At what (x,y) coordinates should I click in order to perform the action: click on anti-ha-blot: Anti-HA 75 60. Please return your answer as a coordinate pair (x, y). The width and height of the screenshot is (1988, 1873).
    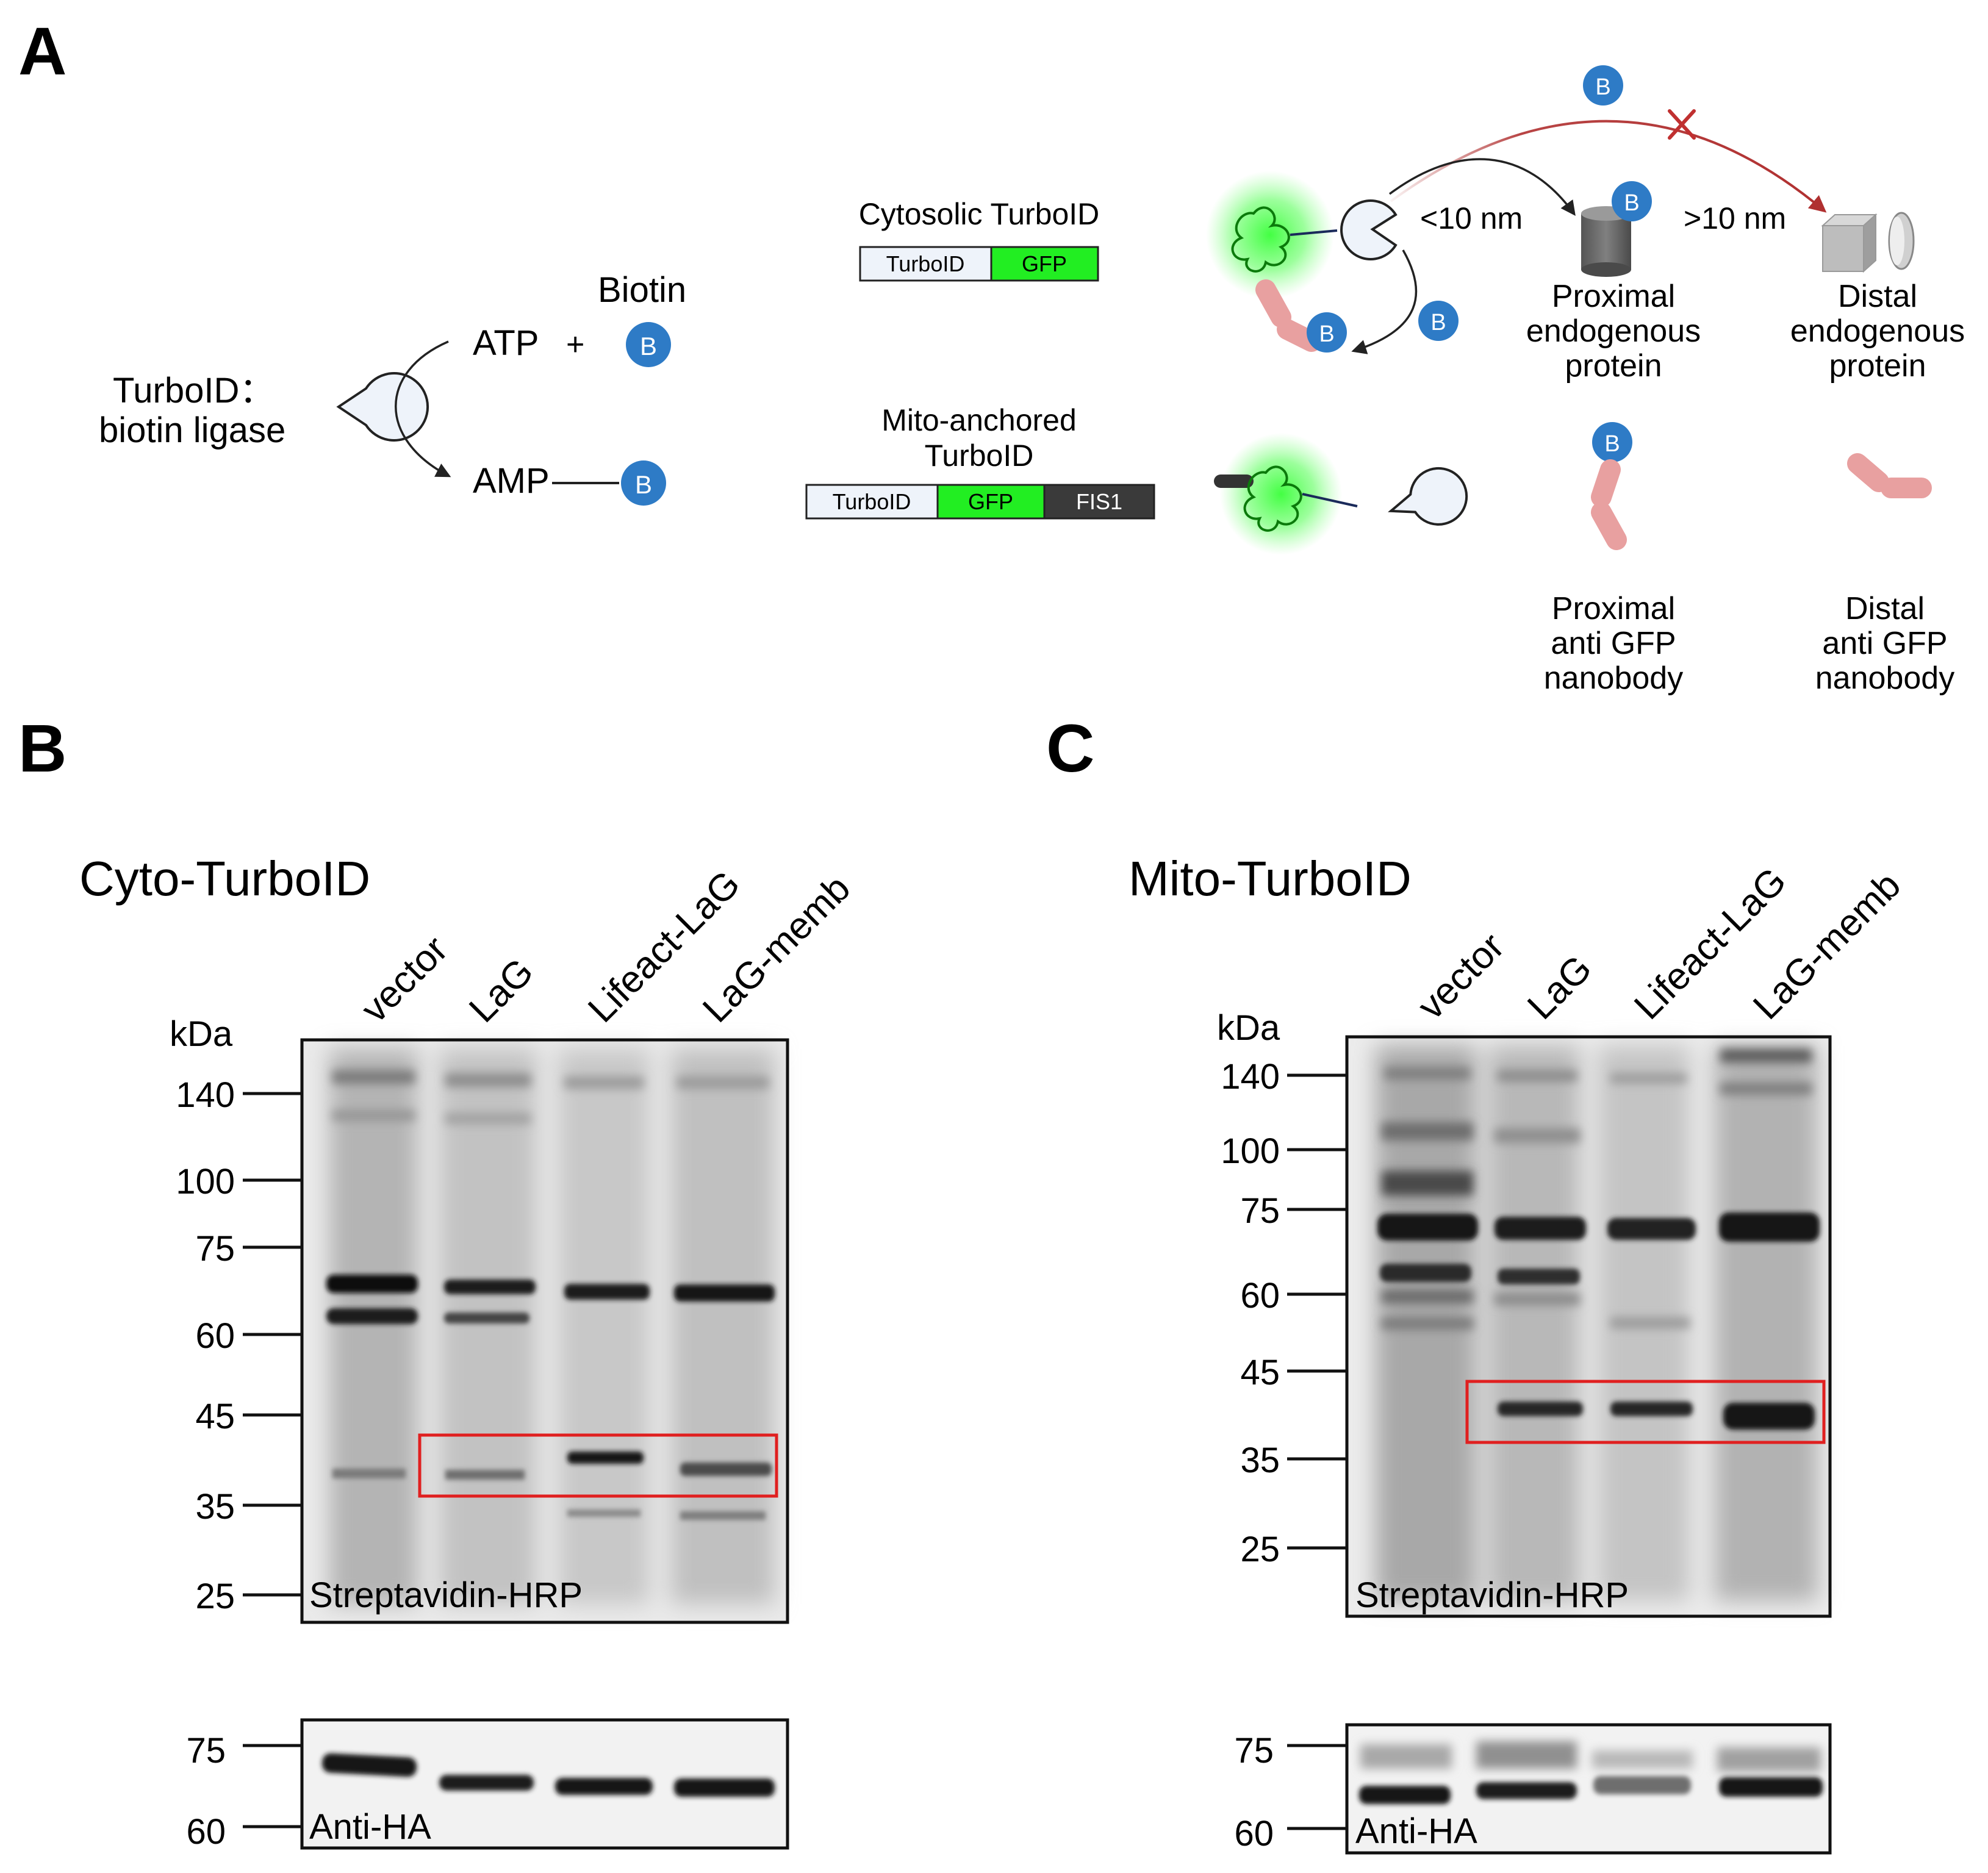
    Looking at the image, I should click on (487, 1785).